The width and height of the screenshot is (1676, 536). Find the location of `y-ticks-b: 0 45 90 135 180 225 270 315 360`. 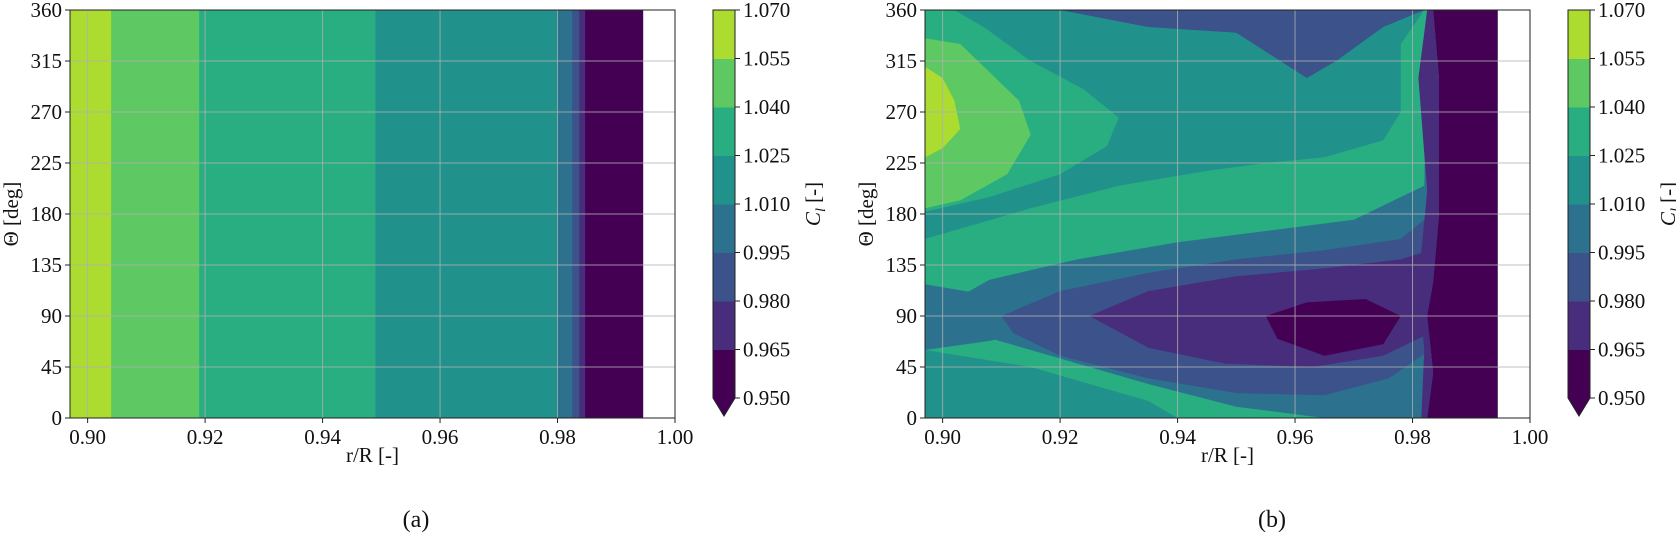

y-ticks-b: 0 45 90 135 180 225 270 315 360 is located at coordinates (905, 215).